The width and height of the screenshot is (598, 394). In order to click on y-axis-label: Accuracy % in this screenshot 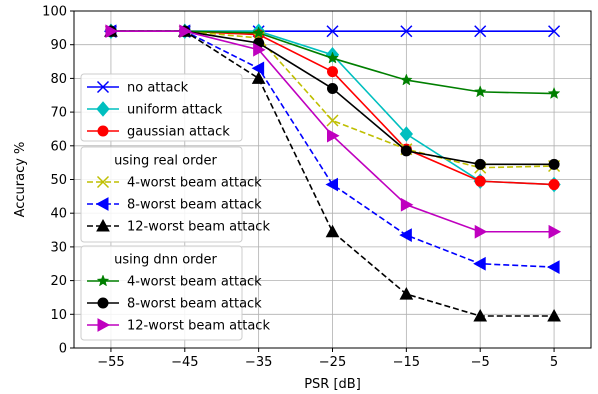, I will do `click(20, 180)`.